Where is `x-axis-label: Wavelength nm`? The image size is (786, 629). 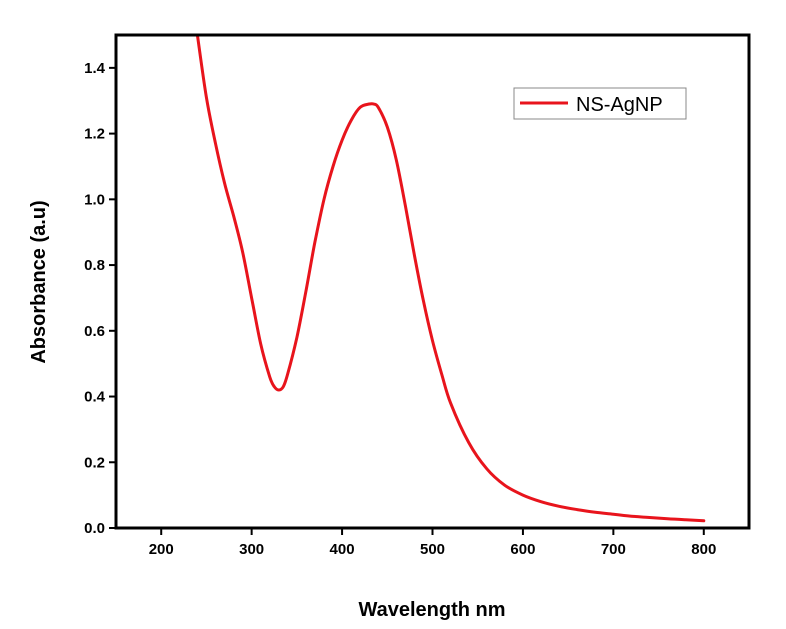
x-axis-label: Wavelength nm is located at coordinates (431, 610).